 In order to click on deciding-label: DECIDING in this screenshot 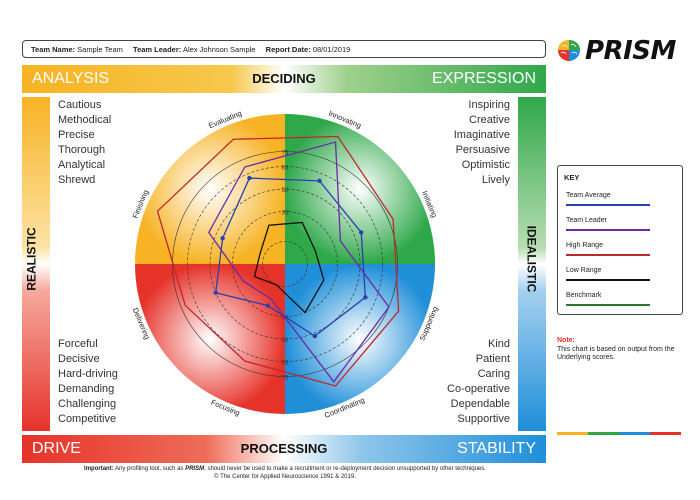, I will do `click(284, 78)`.